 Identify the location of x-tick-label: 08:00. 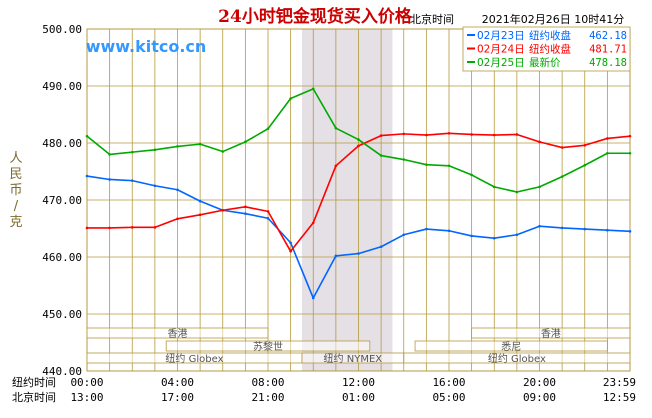
(267, 382).